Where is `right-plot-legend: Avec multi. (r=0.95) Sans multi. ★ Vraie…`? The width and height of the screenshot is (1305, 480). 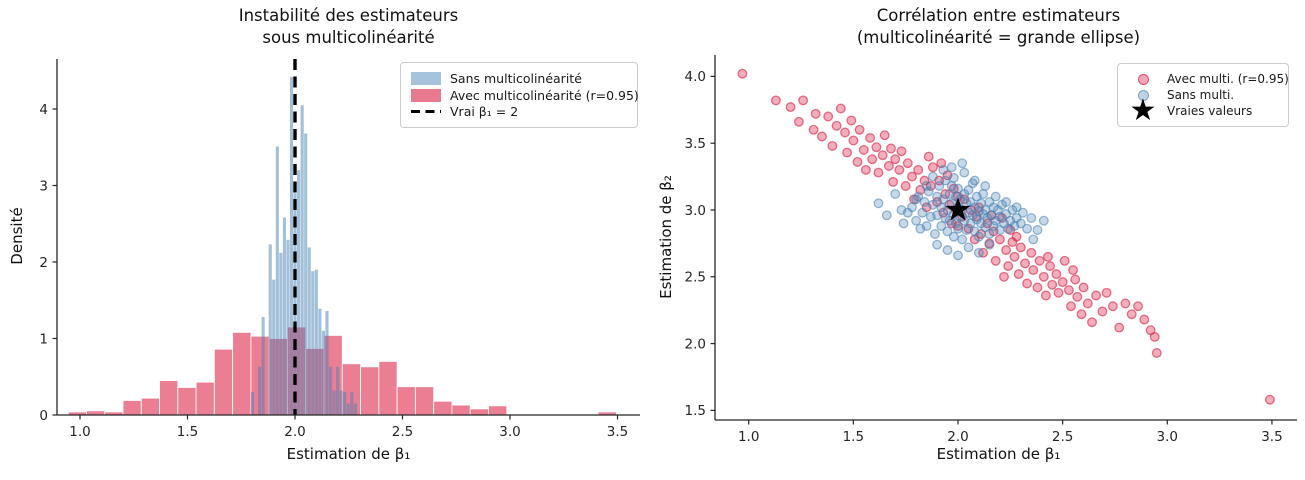
right-plot-legend: Avec multi. (r=0.95) Sans multi. ★ Vraie… is located at coordinates (1203, 95).